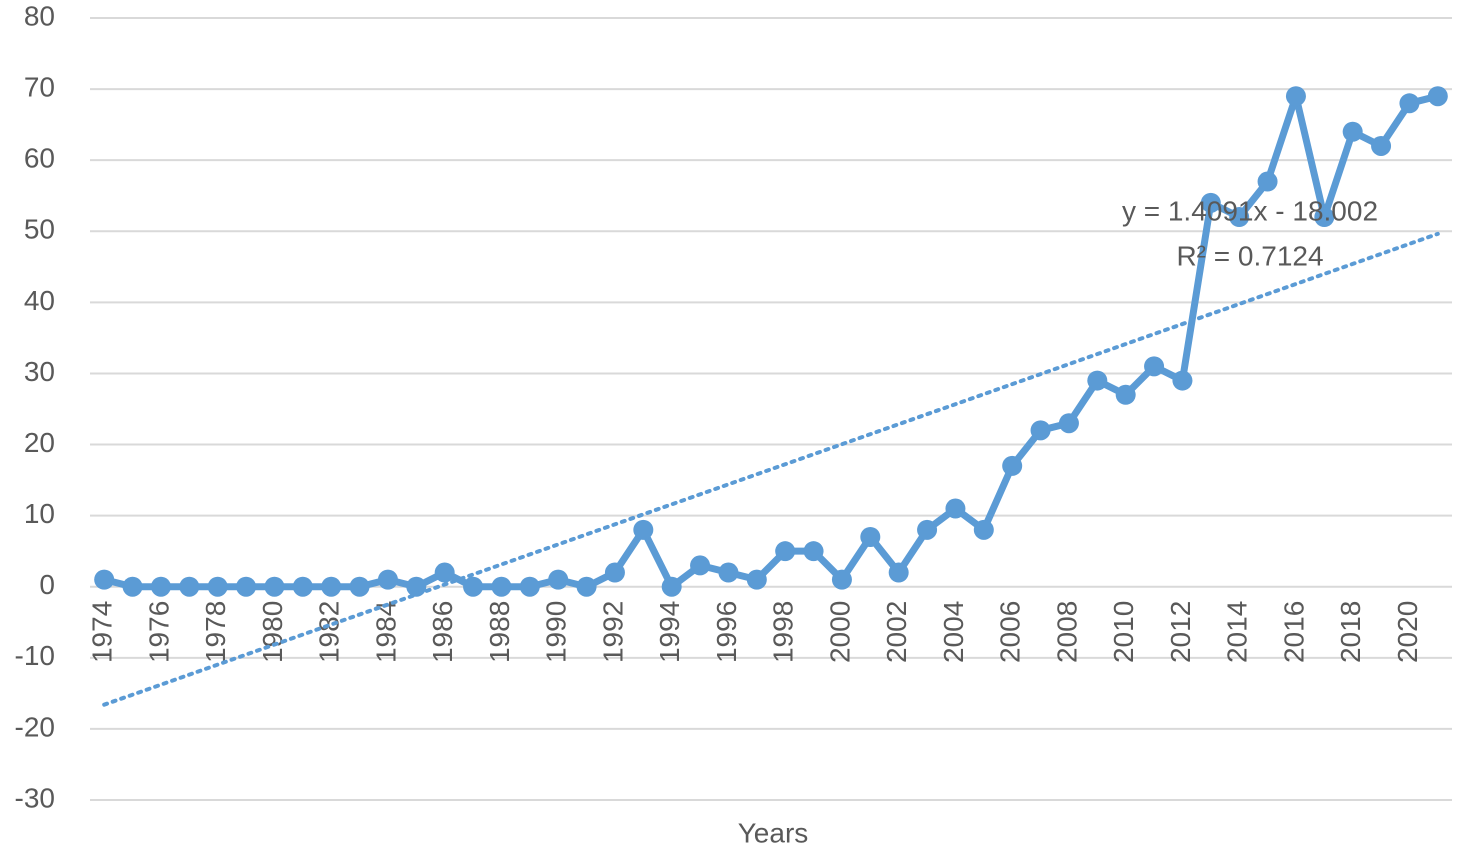  I want to click on y-tick-label: 0, so click(47, 584).